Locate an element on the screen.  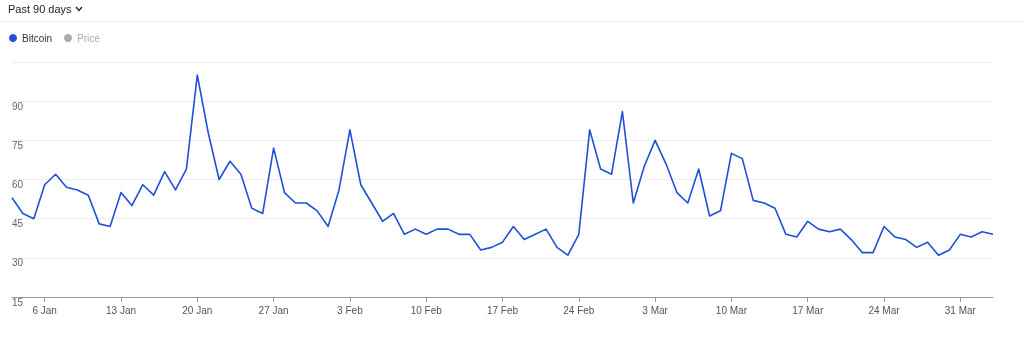
y-tick-label: 60 is located at coordinates (18, 184).